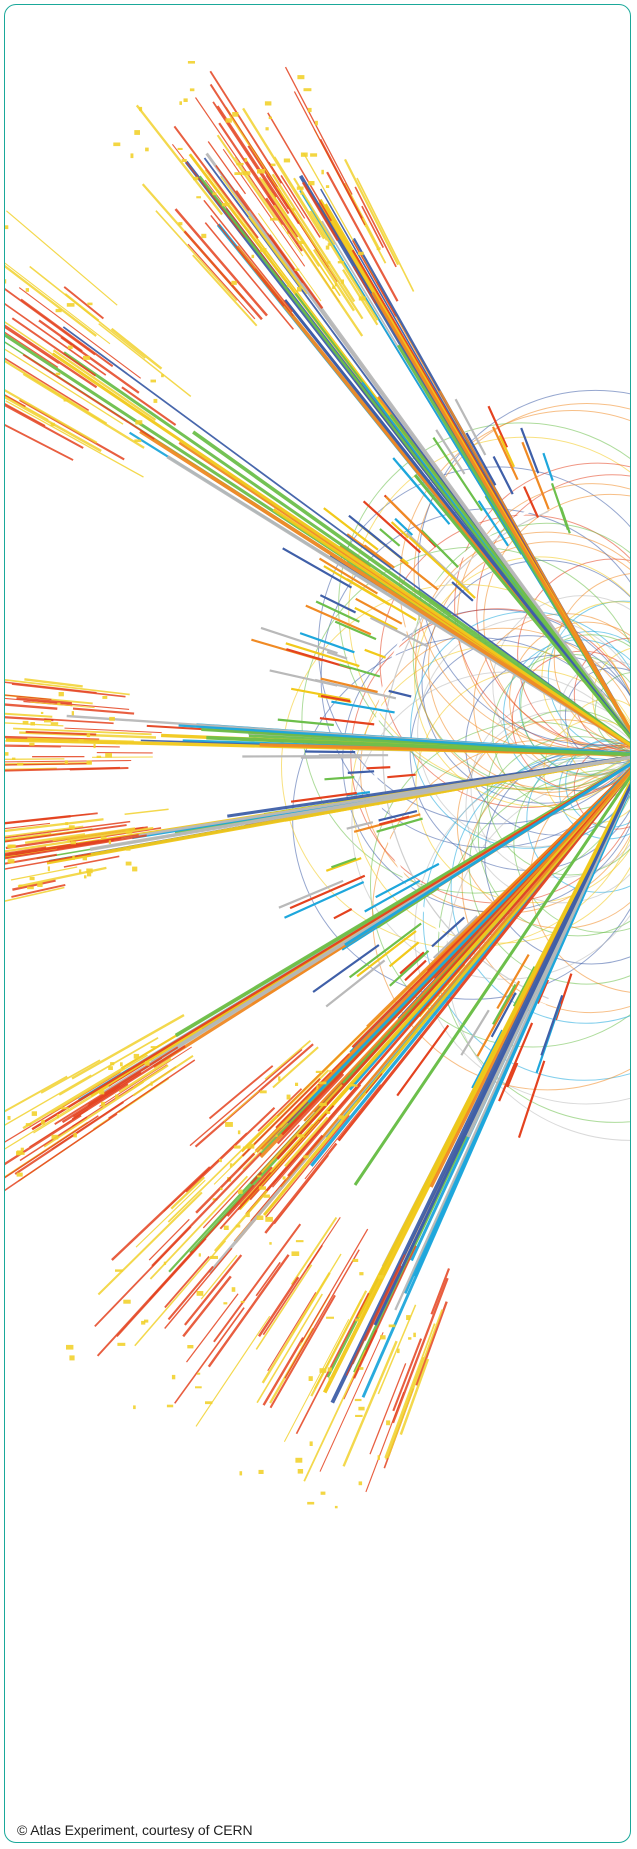 This screenshot has height=1849, width=637. What do you see at coordinates (521, 656) in the screenshot?
I see `curling-track` at bounding box center [521, 656].